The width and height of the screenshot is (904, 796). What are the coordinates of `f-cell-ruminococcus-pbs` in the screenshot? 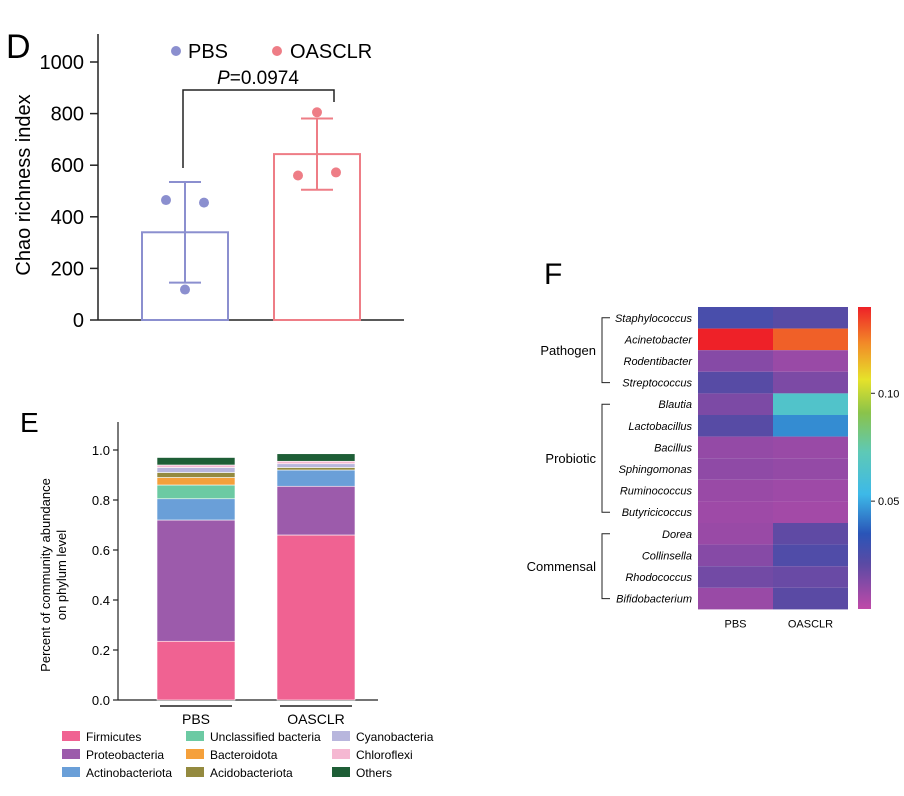 It's located at (735, 490).